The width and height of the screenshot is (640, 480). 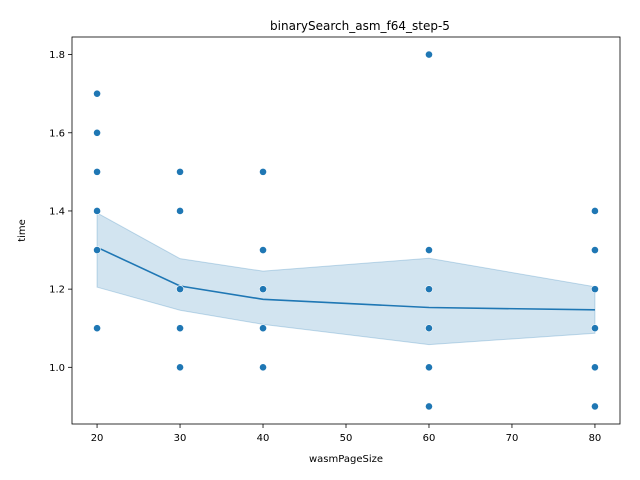 What do you see at coordinates (97, 438) in the screenshot?
I see `x-tick-label: 20` at bounding box center [97, 438].